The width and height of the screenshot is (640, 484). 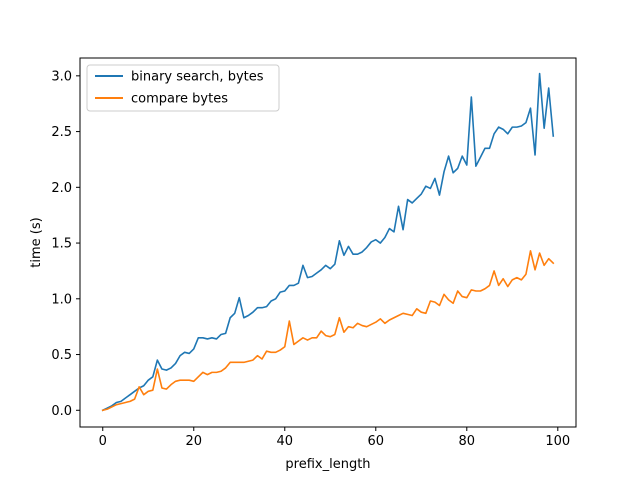 I want to click on x-tick-label: 0, so click(x=103, y=441).